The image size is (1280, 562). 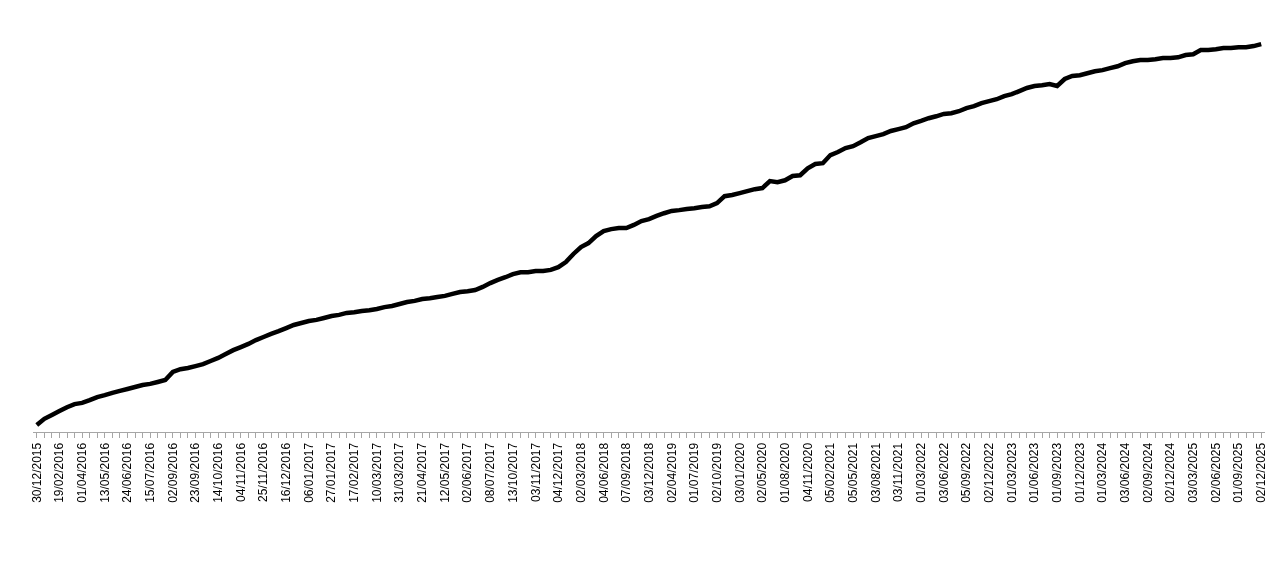 What do you see at coordinates (127, 472) in the screenshot?
I see `x-tick-label: 24/06/2016` at bounding box center [127, 472].